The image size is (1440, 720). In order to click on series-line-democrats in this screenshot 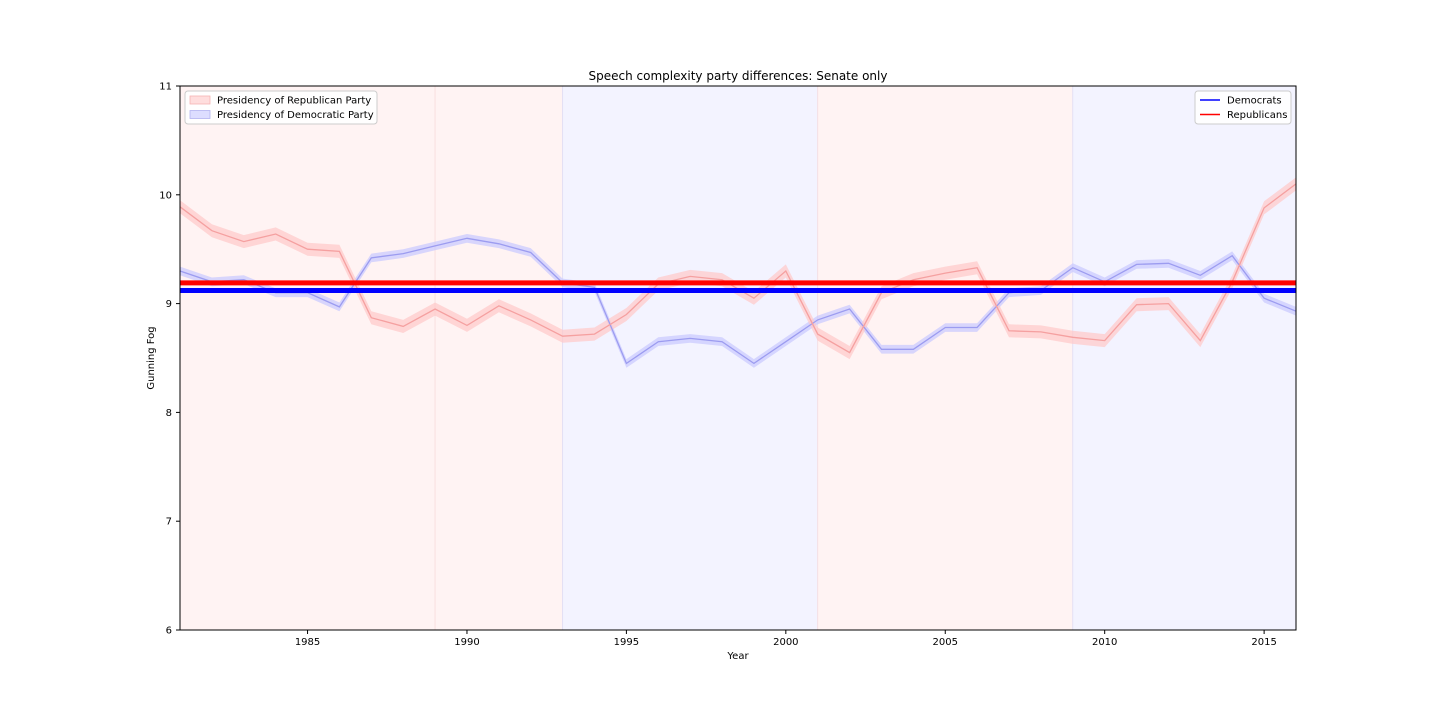, I will do `click(738, 301)`.